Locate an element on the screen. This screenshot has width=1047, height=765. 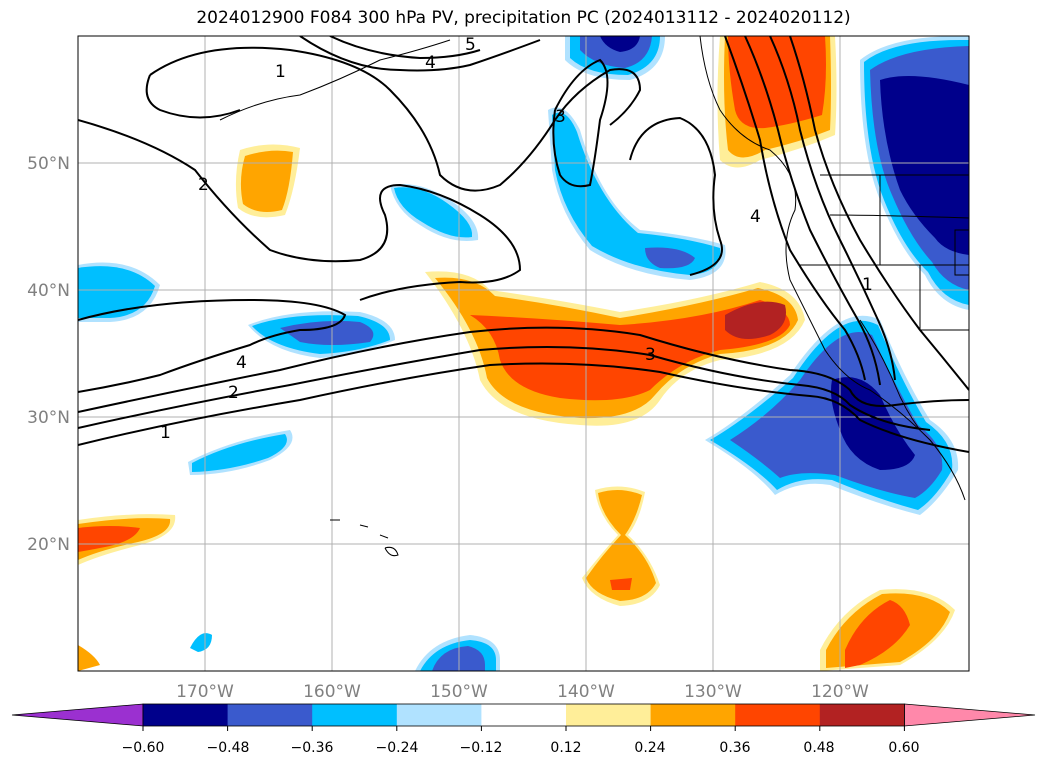
latitude-labels: 50°N 40°N 30°N 20°N is located at coordinates (48, 354).